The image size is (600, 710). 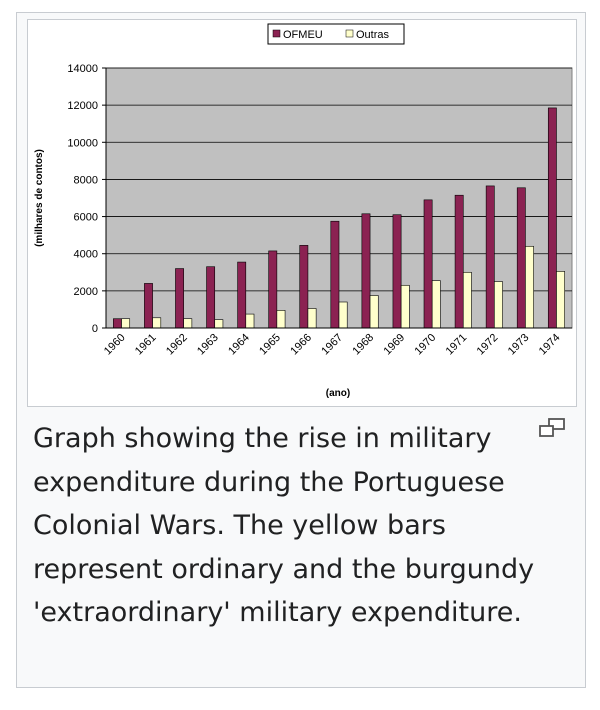 What do you see at coordinates (552, 218) in the screenshot?
I see `bar-ofmeu-1974` at bounding box center [552, 218].